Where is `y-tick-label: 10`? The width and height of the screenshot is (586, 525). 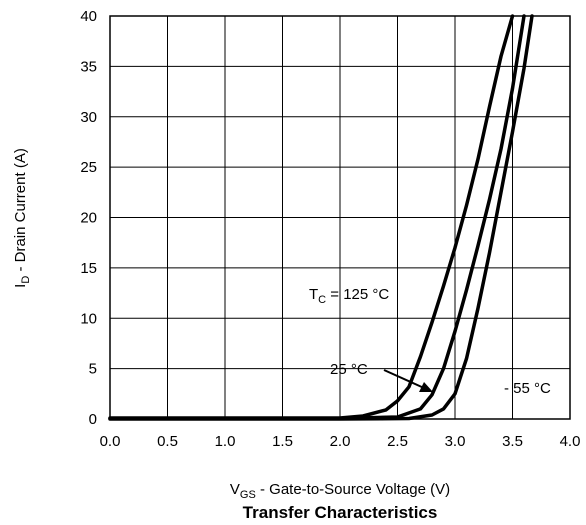 y-tick-label: 10 is located at coordinates (88, 318).